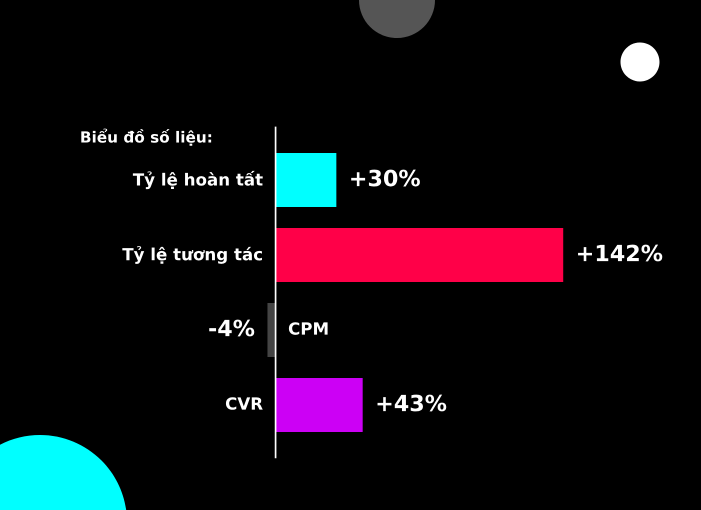 The image size is (701, 510). I want to click on chart-title: Biểu đồ số liệu:, so click(146, 137).